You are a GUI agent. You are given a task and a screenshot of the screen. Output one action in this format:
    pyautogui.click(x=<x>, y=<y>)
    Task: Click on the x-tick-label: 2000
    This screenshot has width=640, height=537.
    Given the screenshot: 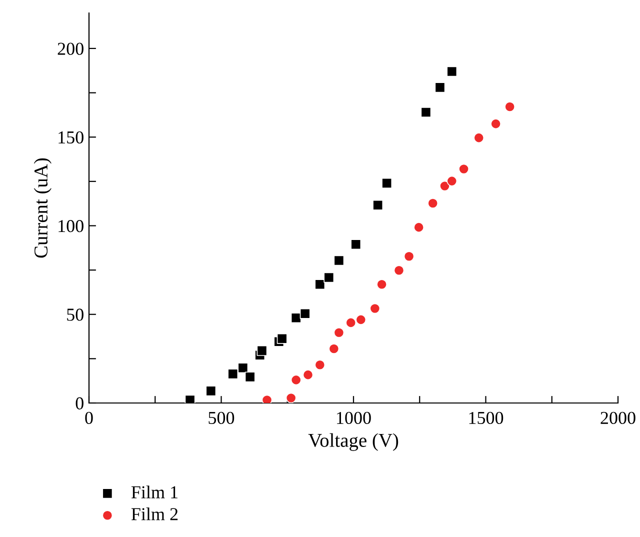 What is the action you would take?
    pyautogui.click(x=618, y=418)
    